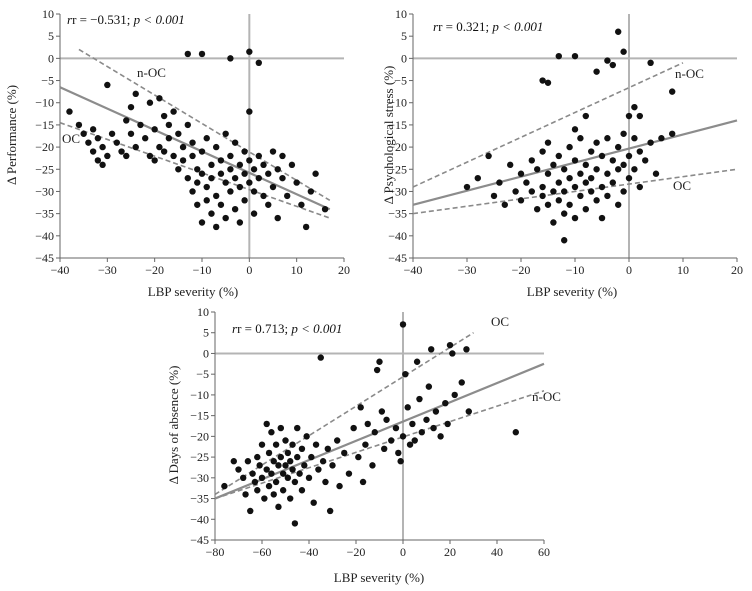 The height and width of the screenshot is (591, 752). What do you see at coordinates (401, 14) in the screenshot?
I see `y-tick-label: 10` at bounding box center [401, 14].